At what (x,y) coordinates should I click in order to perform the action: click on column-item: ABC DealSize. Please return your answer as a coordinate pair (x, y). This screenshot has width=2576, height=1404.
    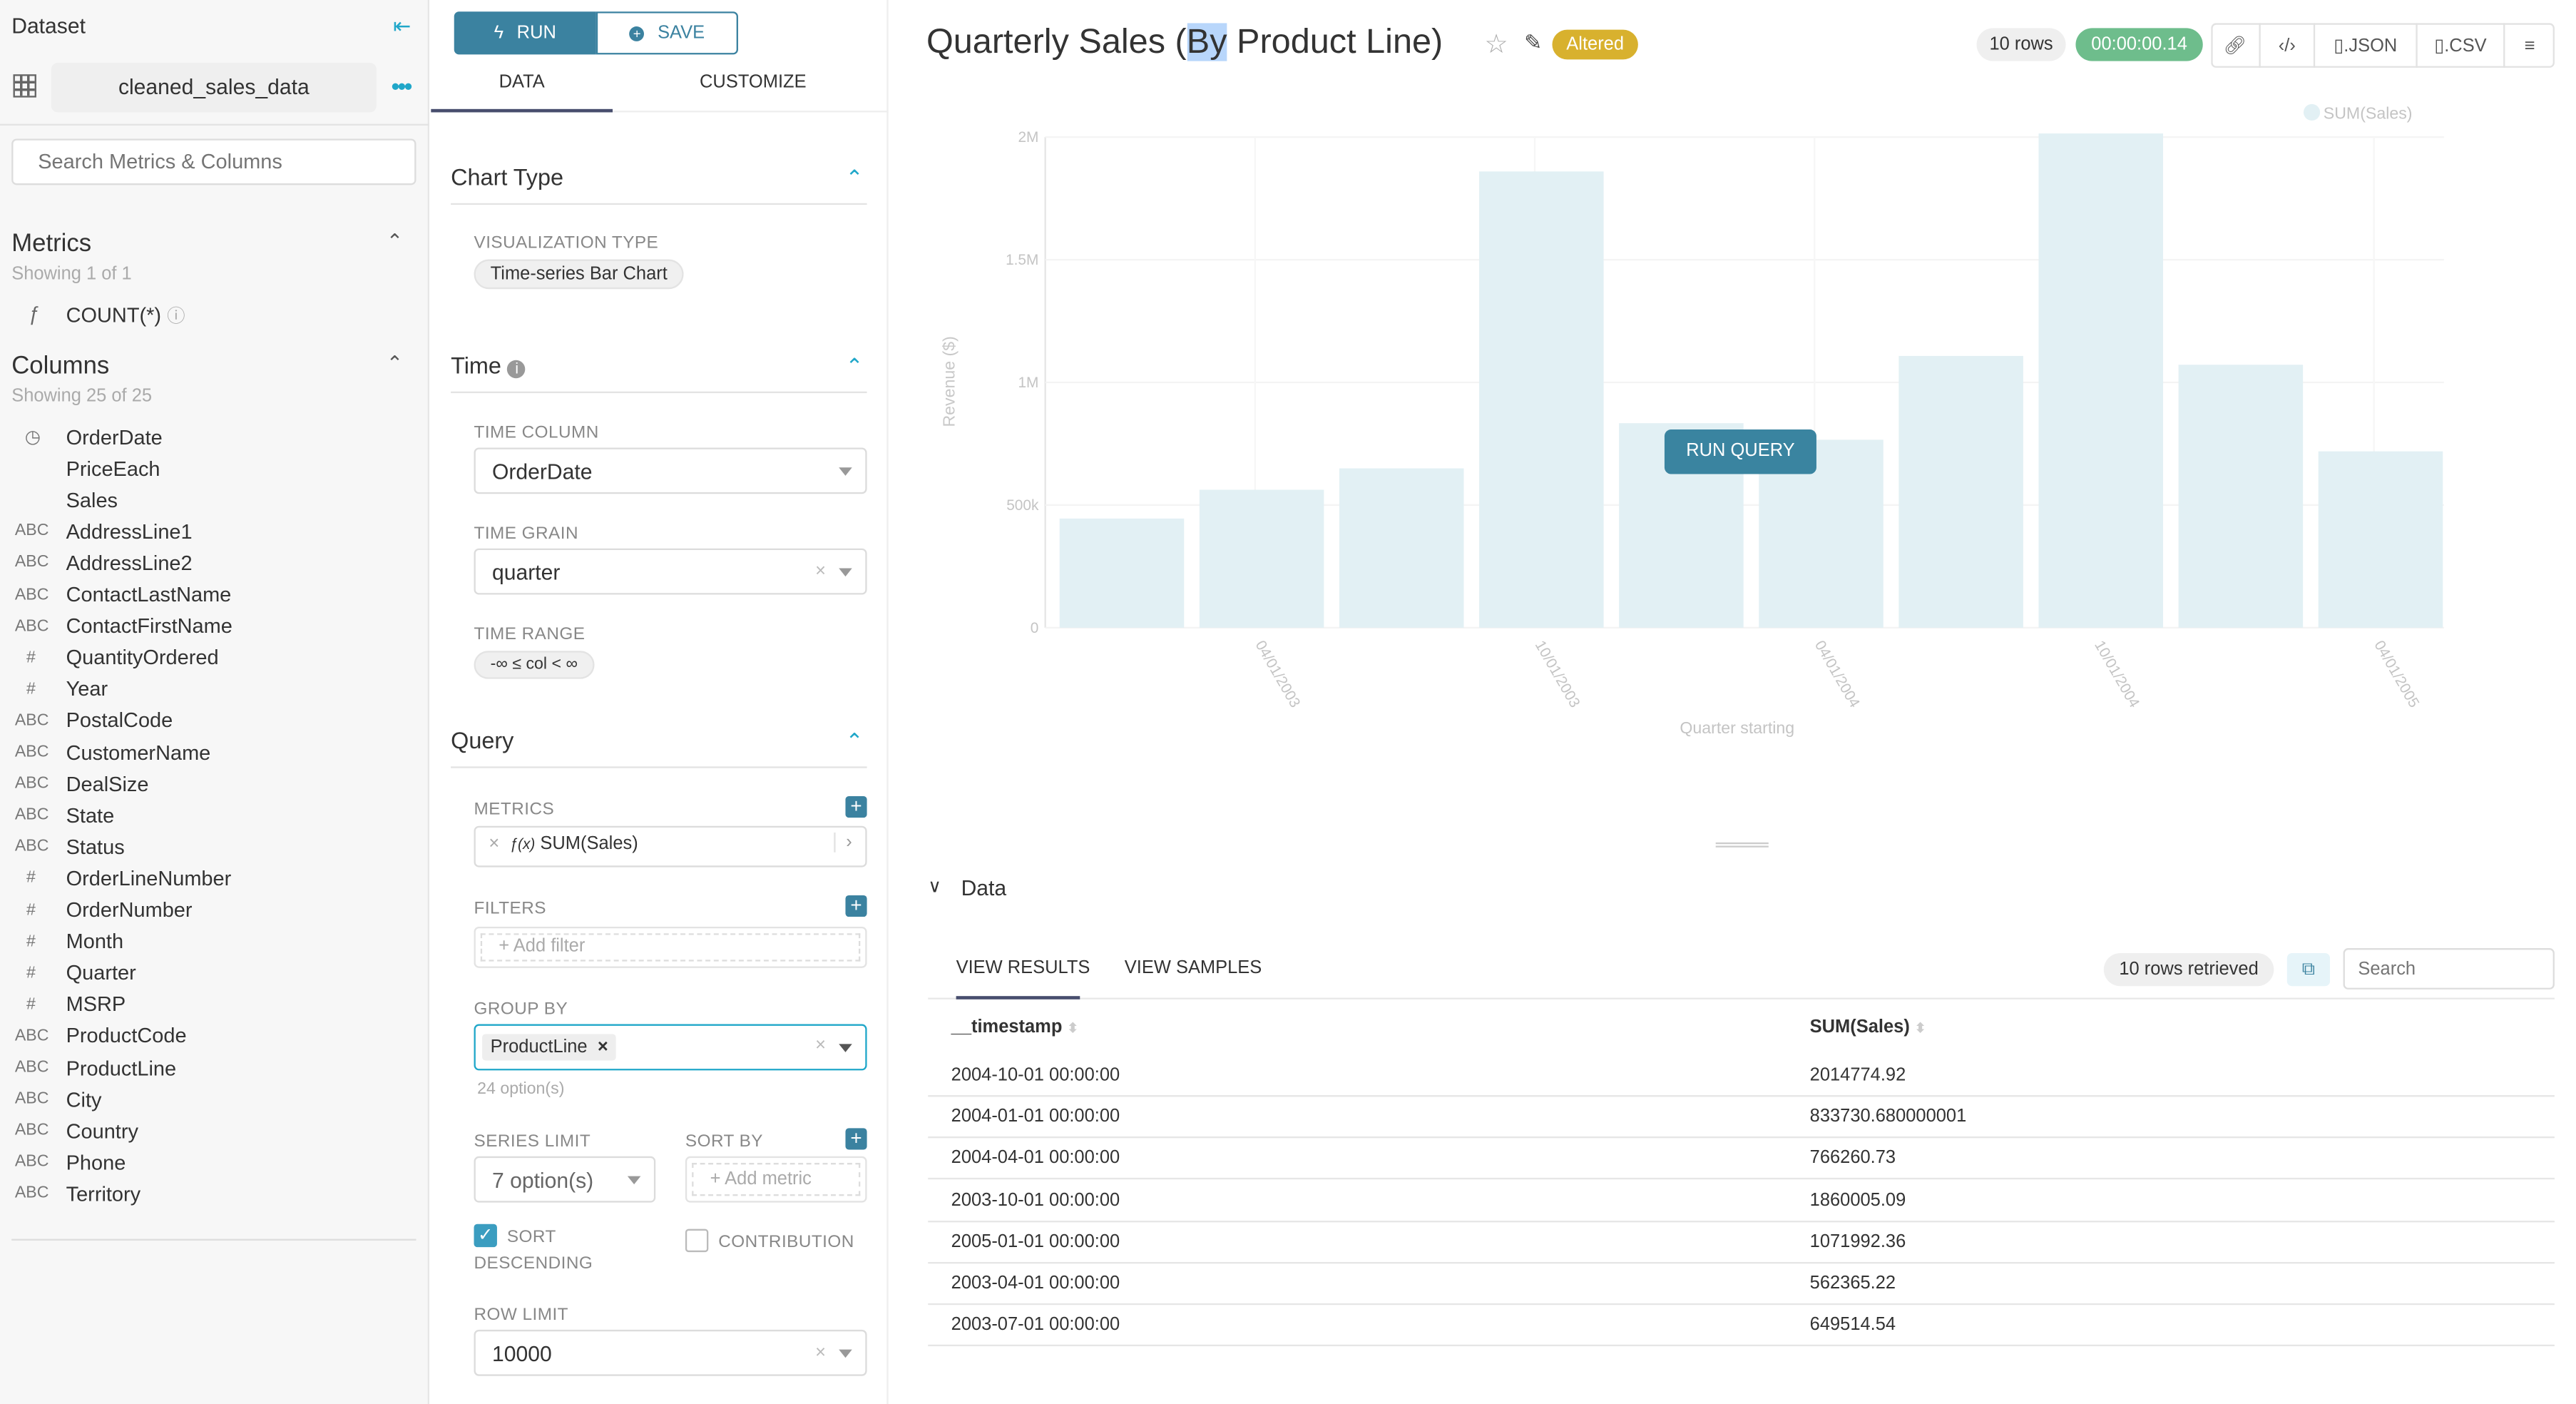
    Looking at the image, I should click on (74, 784).